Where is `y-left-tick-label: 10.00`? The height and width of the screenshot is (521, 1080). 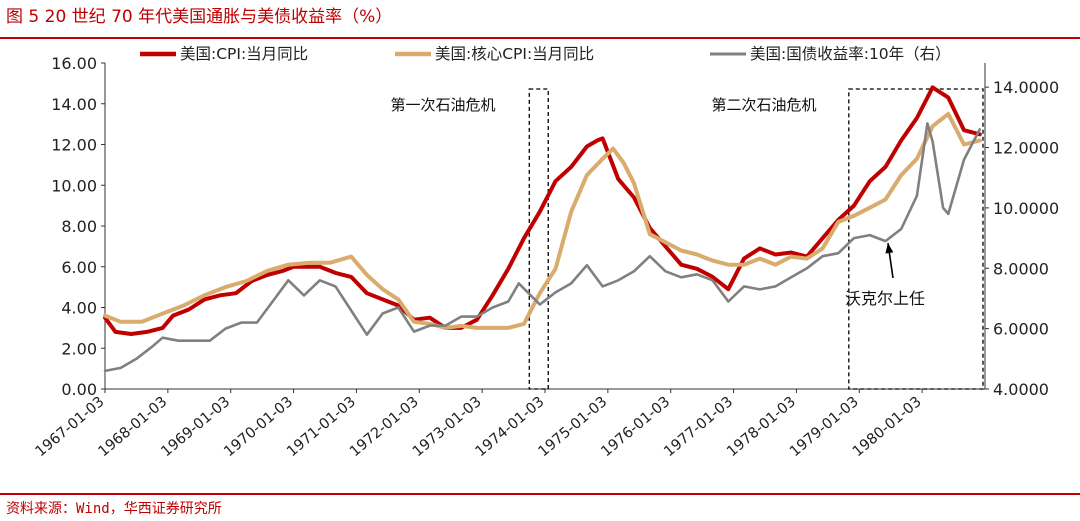
y-left-tick-label: 10.00 is located at coordinates (74, 185).